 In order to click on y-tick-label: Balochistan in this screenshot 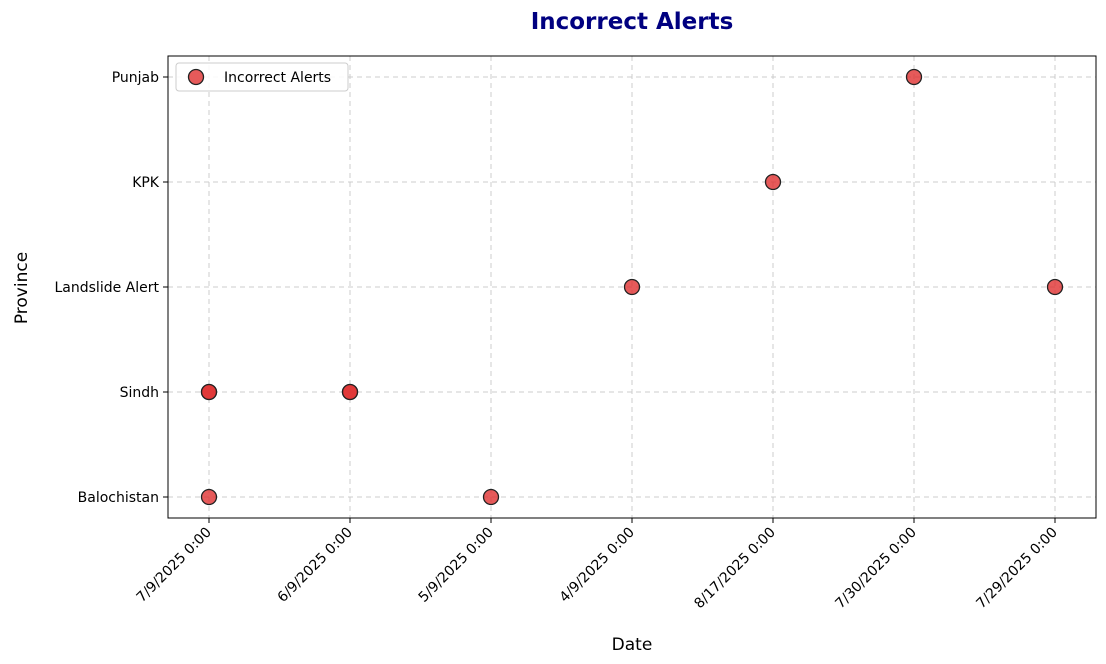, I will do `click(118, 498)`.